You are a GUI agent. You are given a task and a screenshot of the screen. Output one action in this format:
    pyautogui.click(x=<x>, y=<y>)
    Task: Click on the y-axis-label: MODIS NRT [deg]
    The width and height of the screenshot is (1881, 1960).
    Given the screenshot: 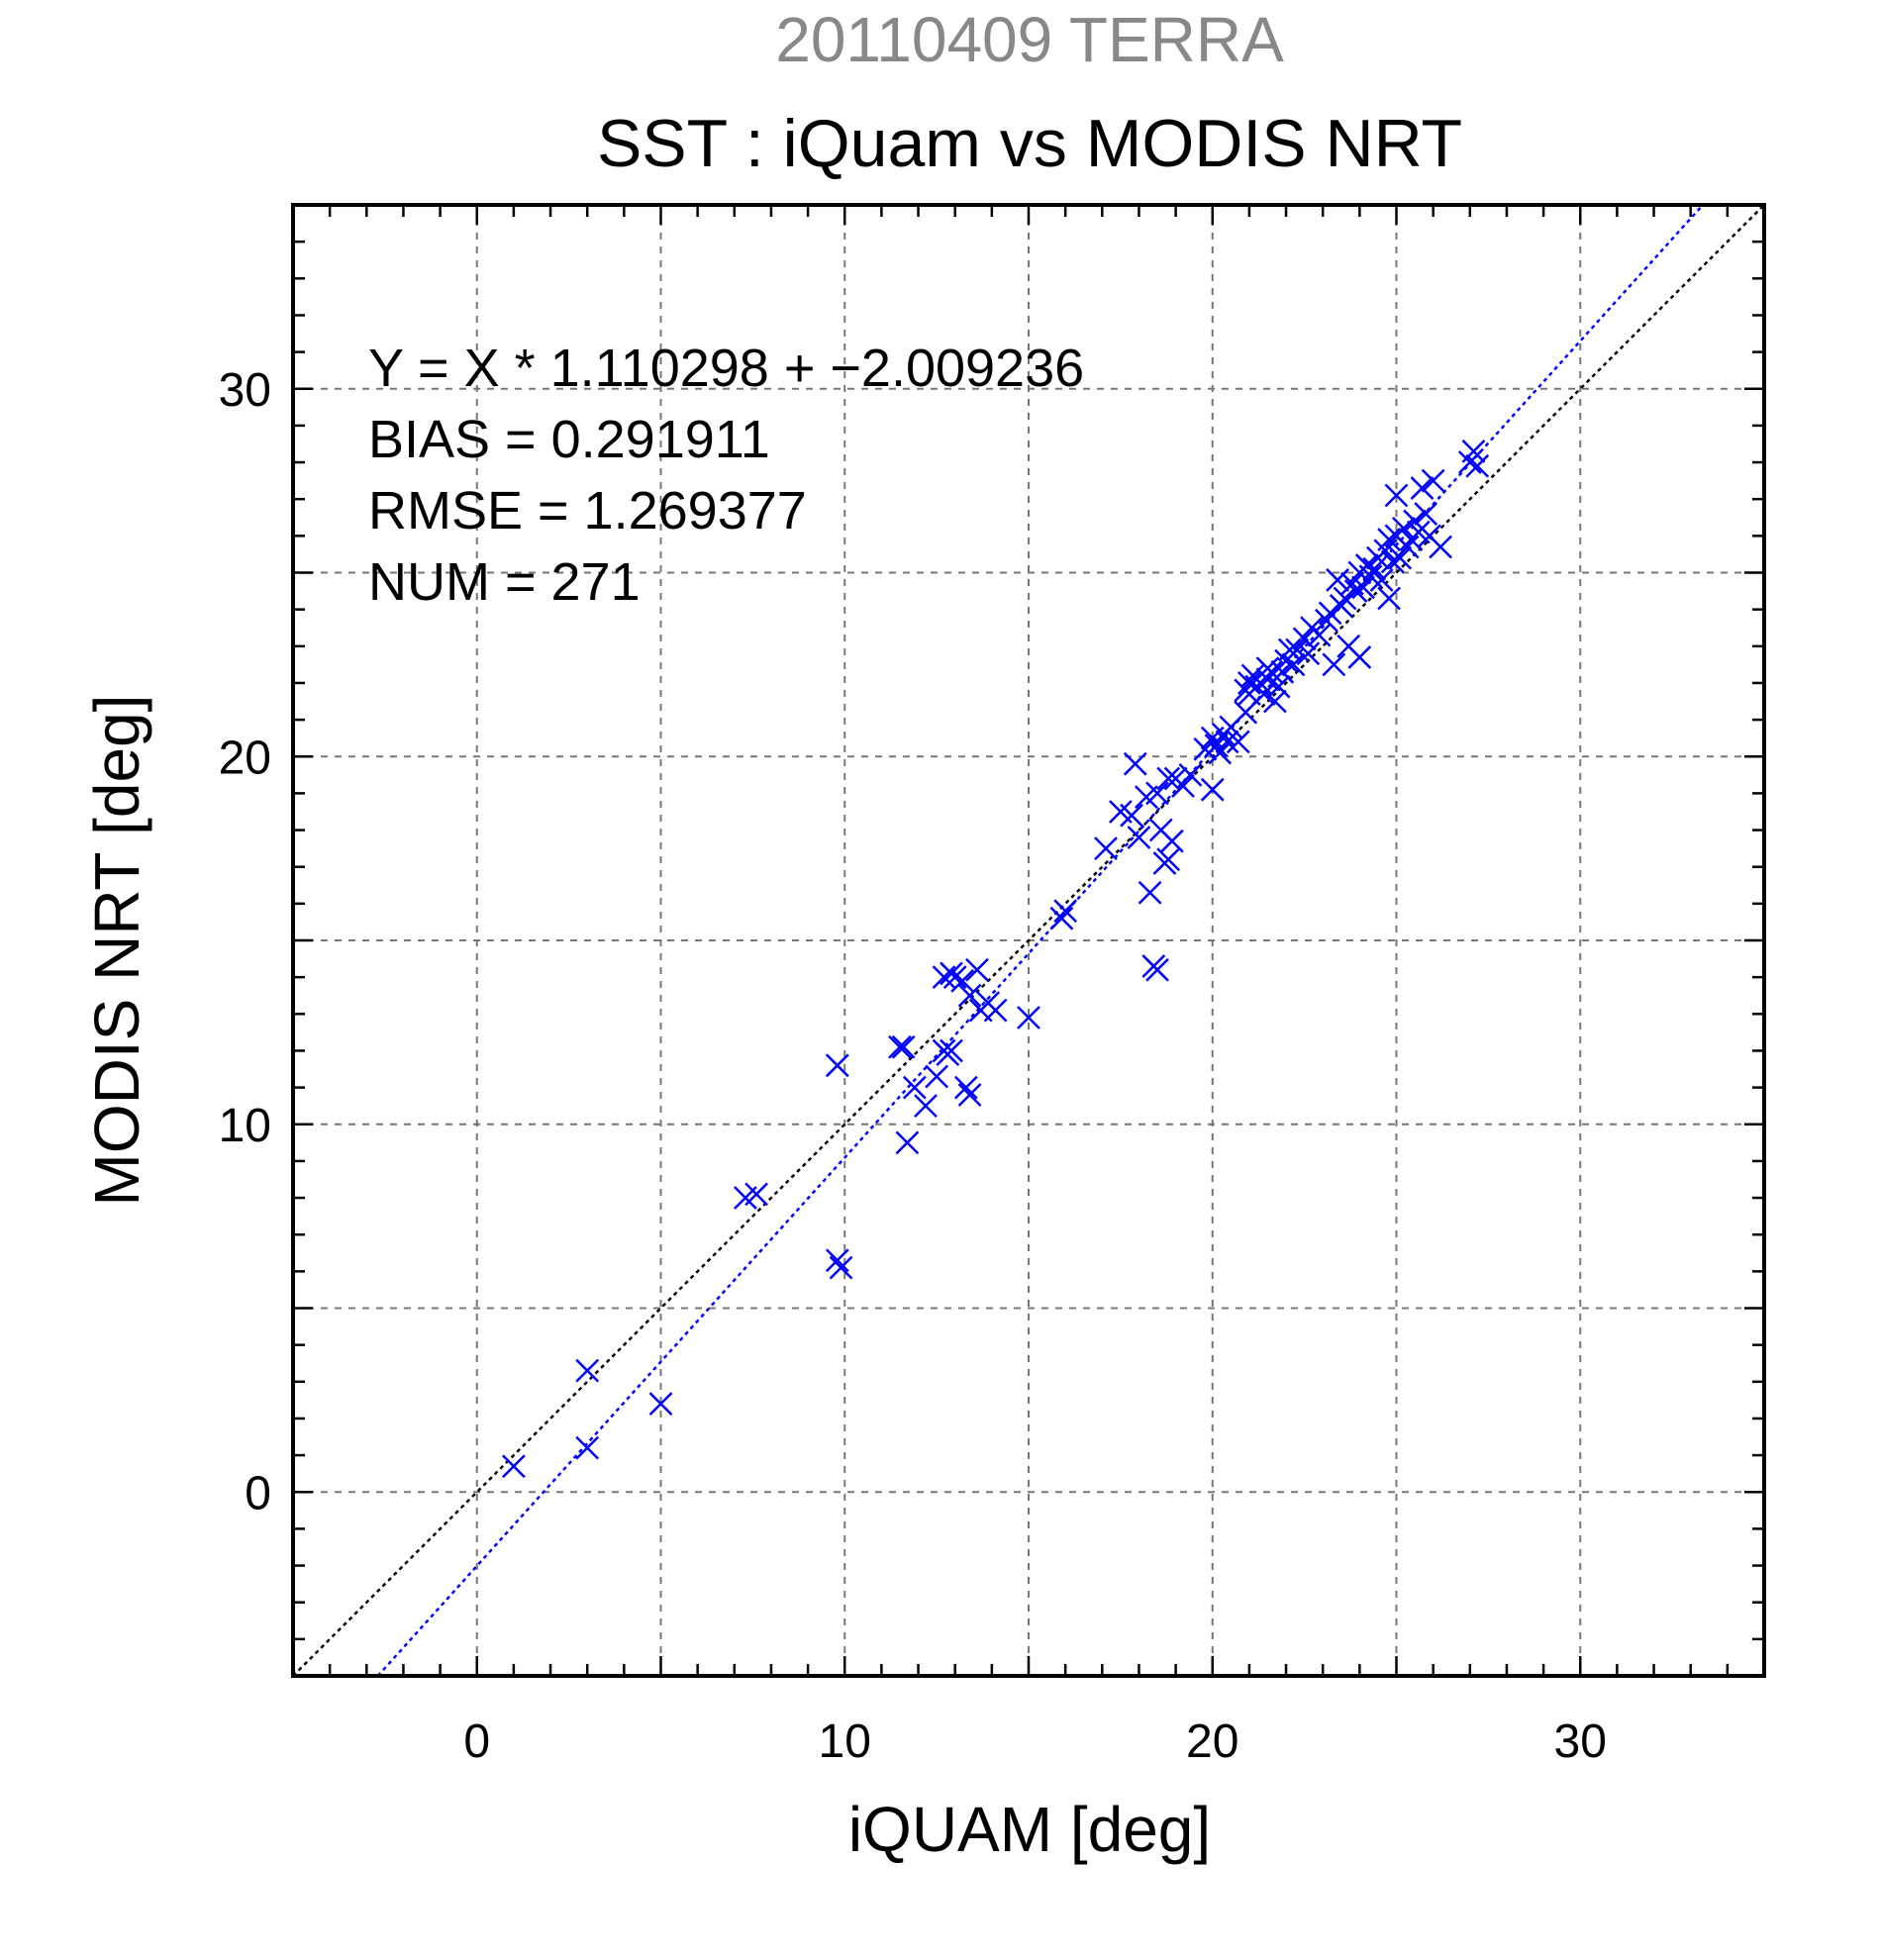 What is the action you would take?
    pyautogui.click(x=116, y=951)
    